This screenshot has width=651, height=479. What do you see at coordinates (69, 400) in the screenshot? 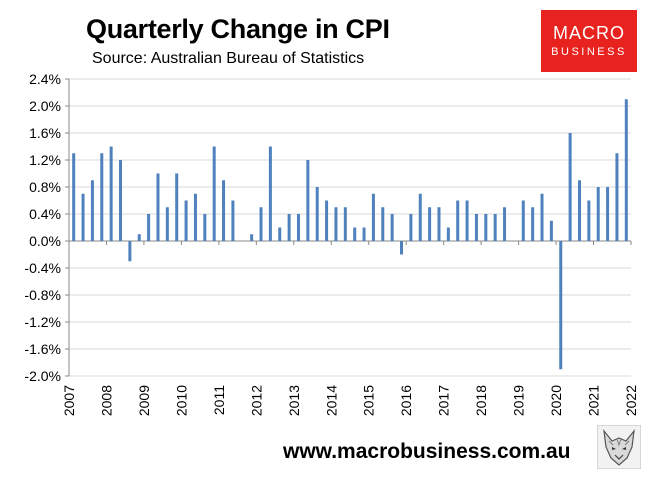
I see `x-tick-label: 2007` at bounding box center [69, 400].